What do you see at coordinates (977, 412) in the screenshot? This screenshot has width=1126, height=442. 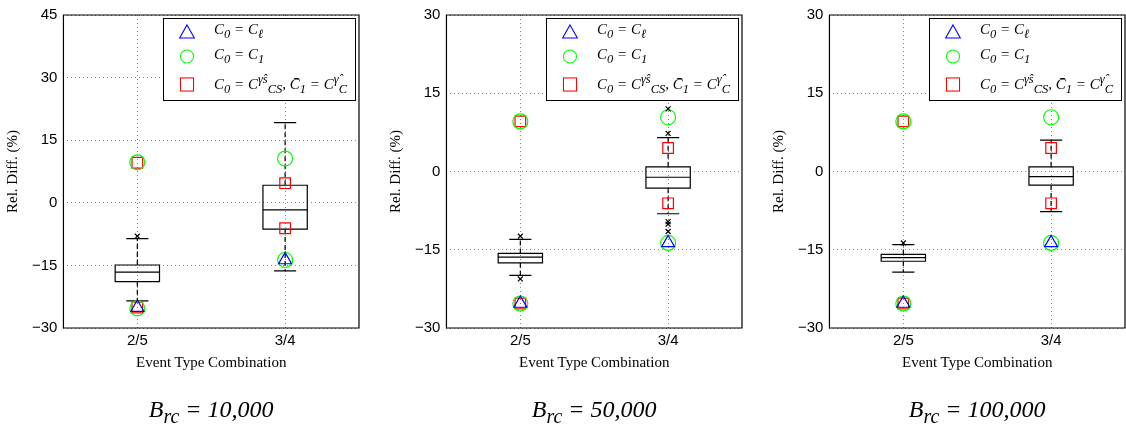 I see `text: B$_{rc}$ = 100,000` at bounding box center [977, 412].